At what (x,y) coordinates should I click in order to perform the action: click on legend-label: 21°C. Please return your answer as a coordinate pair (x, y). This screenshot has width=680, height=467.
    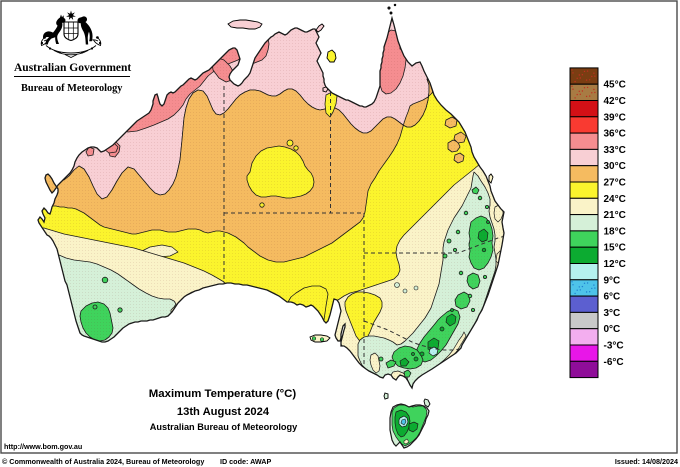
    Looking at the image, I should click on (615, 215).